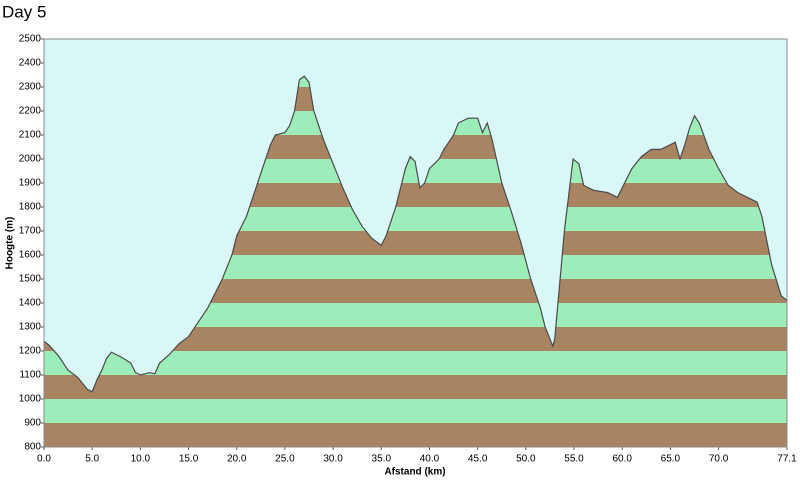 This screenshot has height=483, width=800. I want to click on x-tick-label: 55.0, so click(574, 459).